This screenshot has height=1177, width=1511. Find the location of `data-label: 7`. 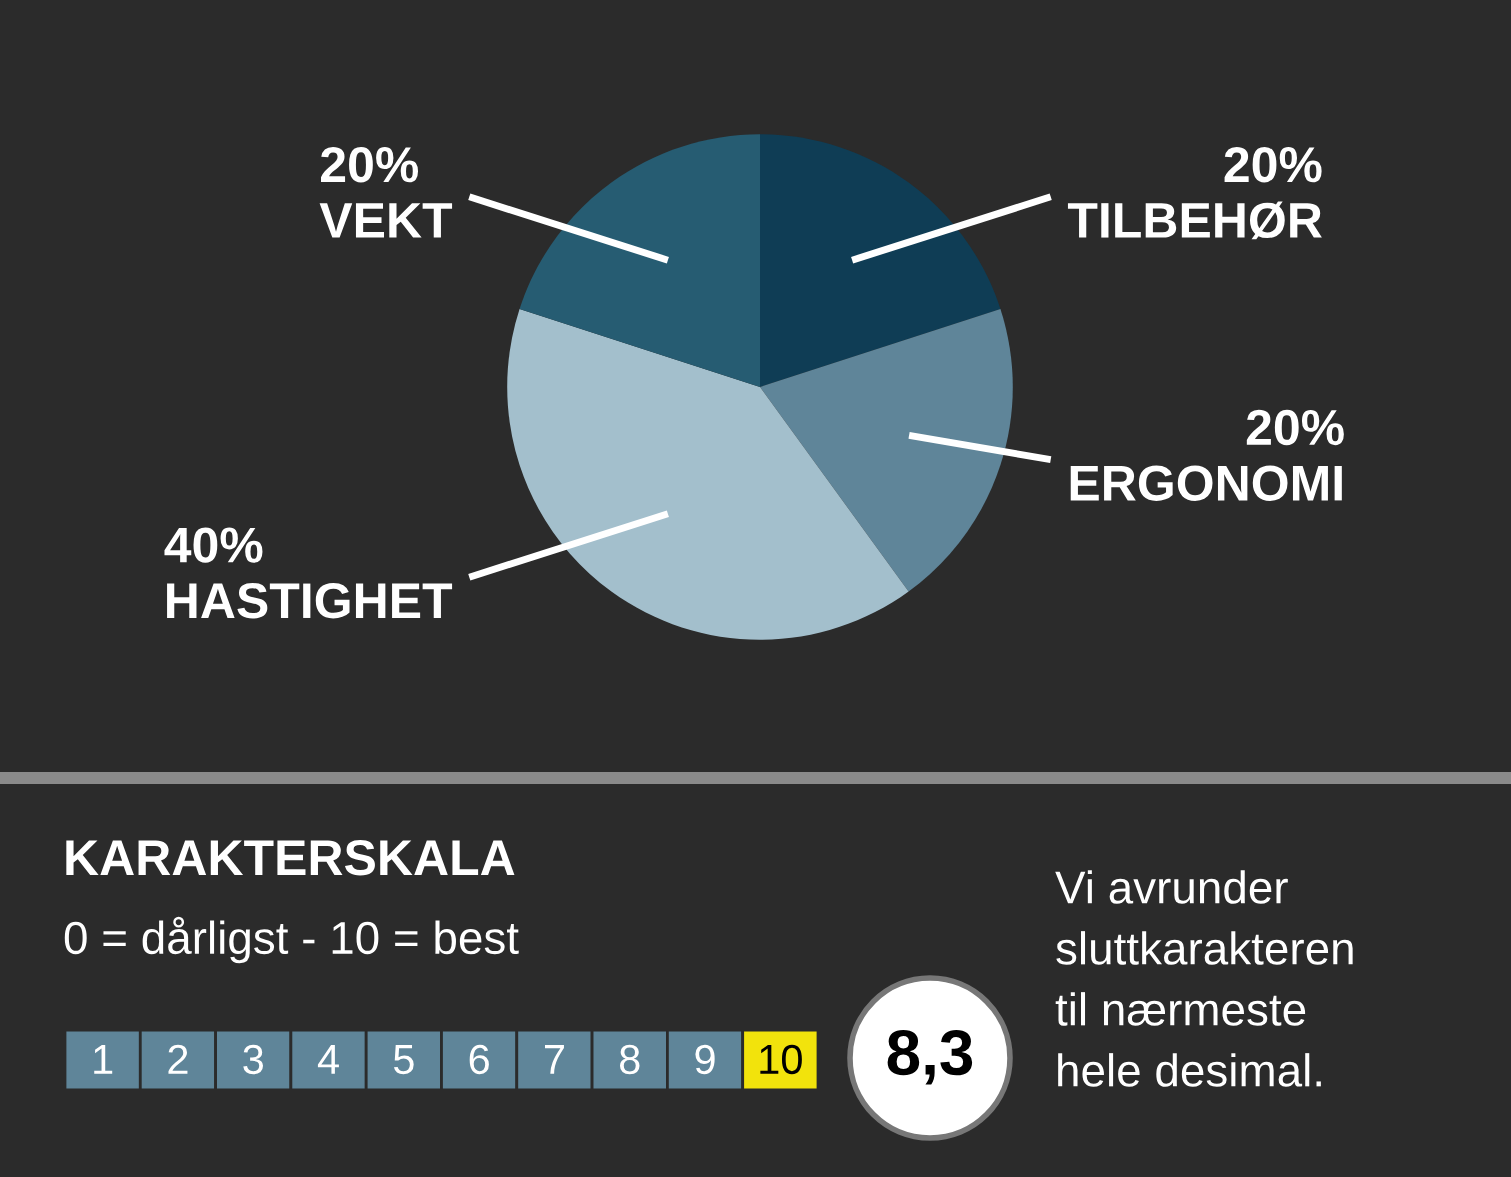

data-label: 7 is located at coordinates (554, 1059).